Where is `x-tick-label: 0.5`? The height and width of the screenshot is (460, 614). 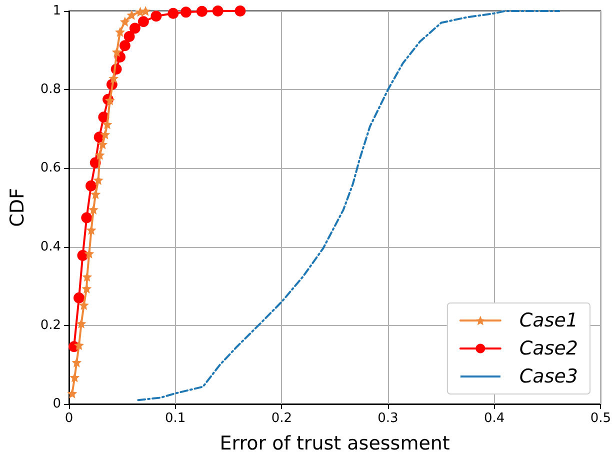
x-tick-label: 0.5 is located at coordinates (601, 418).